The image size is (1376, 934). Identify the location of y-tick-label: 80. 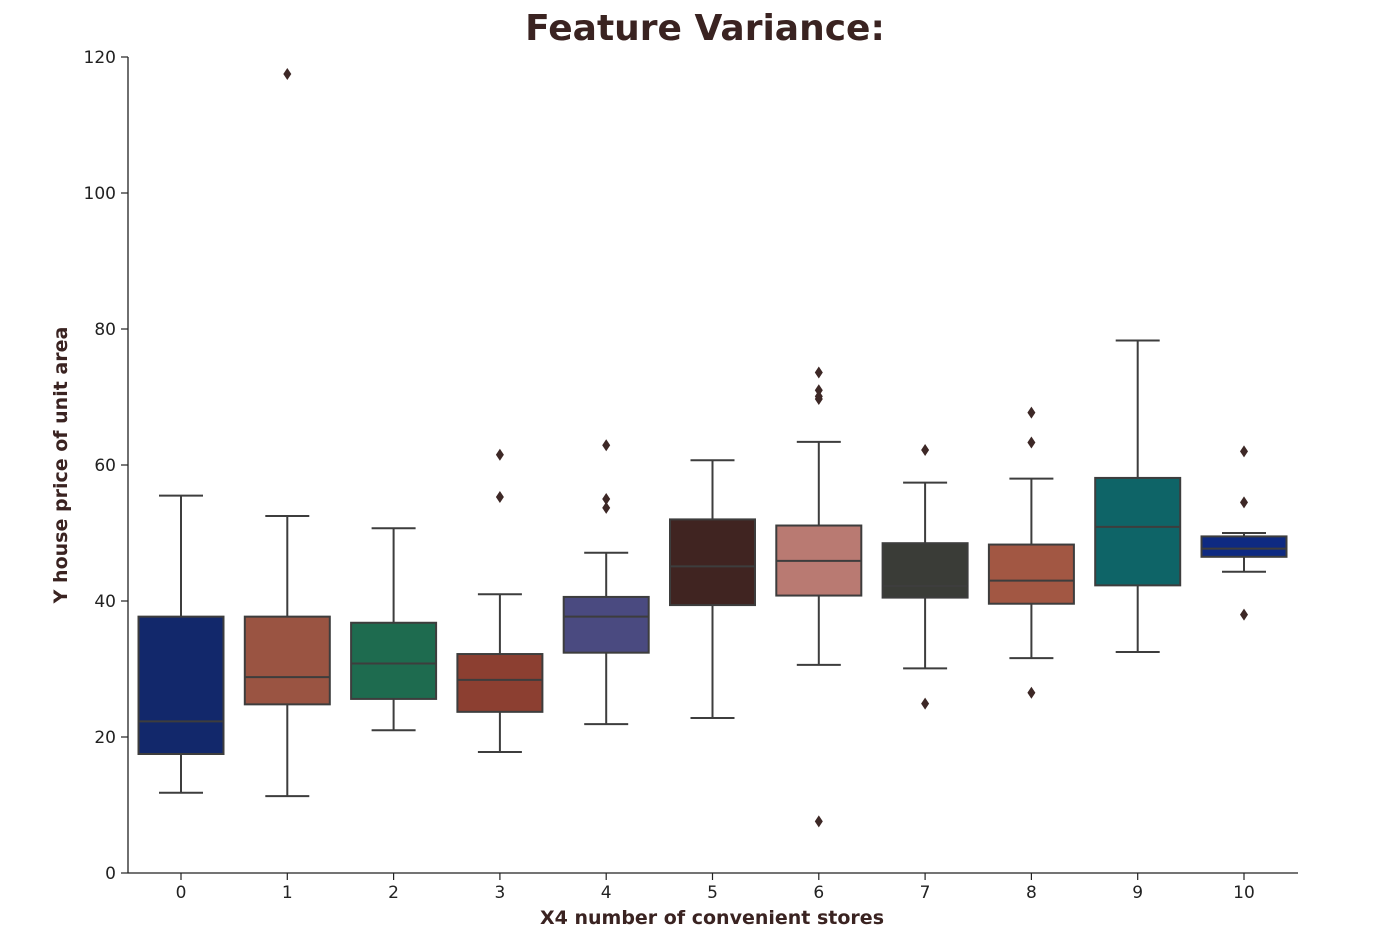
(105, 330).